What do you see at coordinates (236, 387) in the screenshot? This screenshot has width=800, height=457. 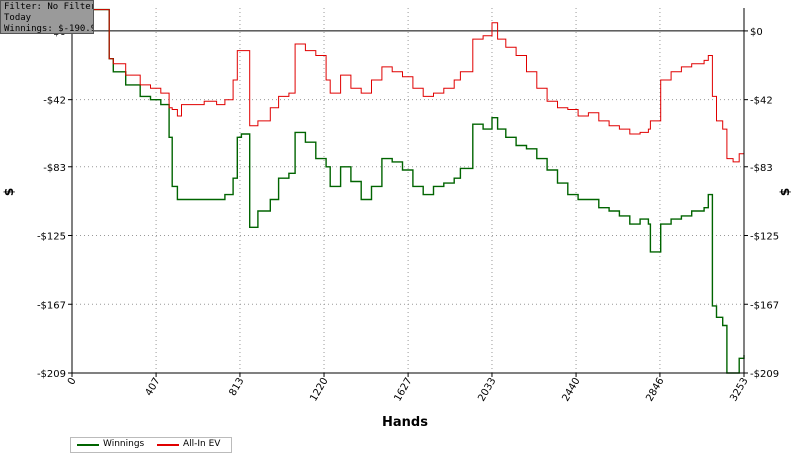 I see `x-tick-label: 813` at bounding box center [236, 387].